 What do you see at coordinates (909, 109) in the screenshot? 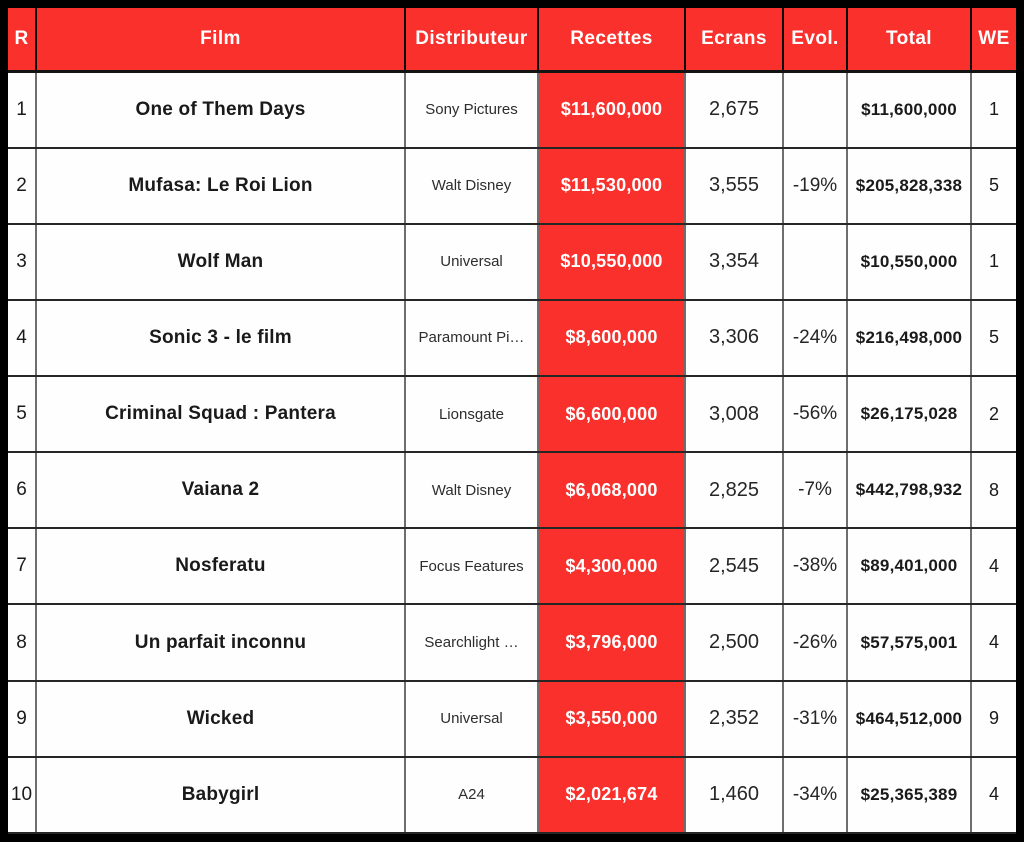
I see `total-cell: $11,600,000` at bounding box center [909, 109].